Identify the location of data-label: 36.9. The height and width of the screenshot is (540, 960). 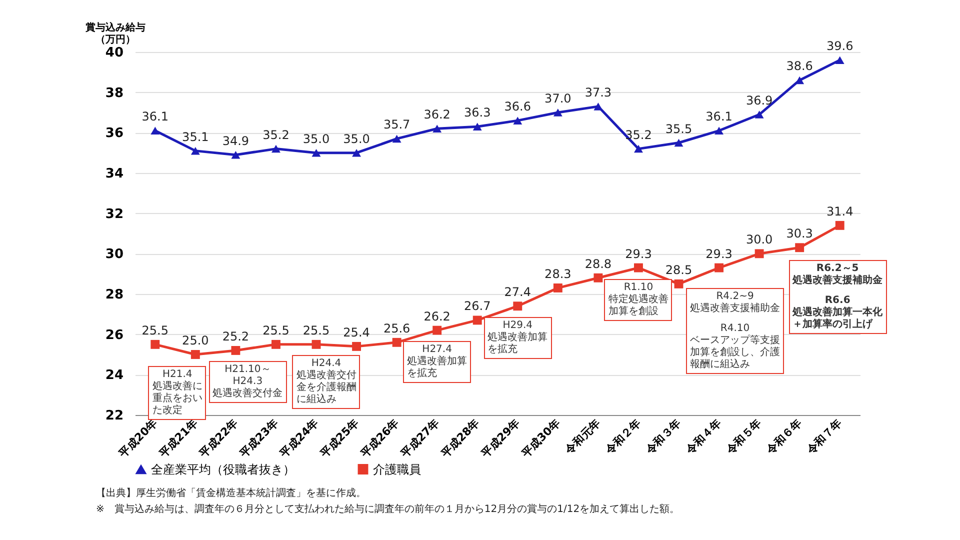
(759, 101).